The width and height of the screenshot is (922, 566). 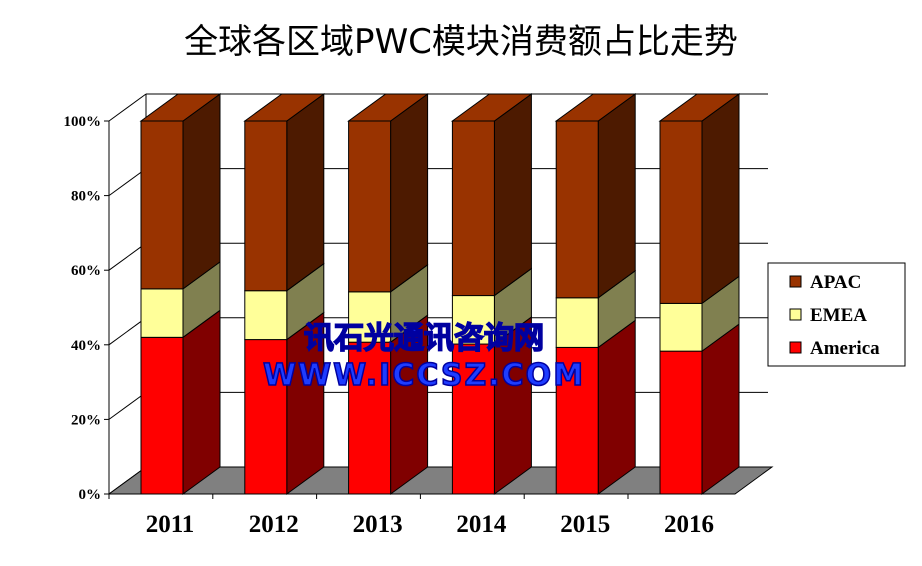 I want to click on bar-emea-2015, so click(x=577, y=322).